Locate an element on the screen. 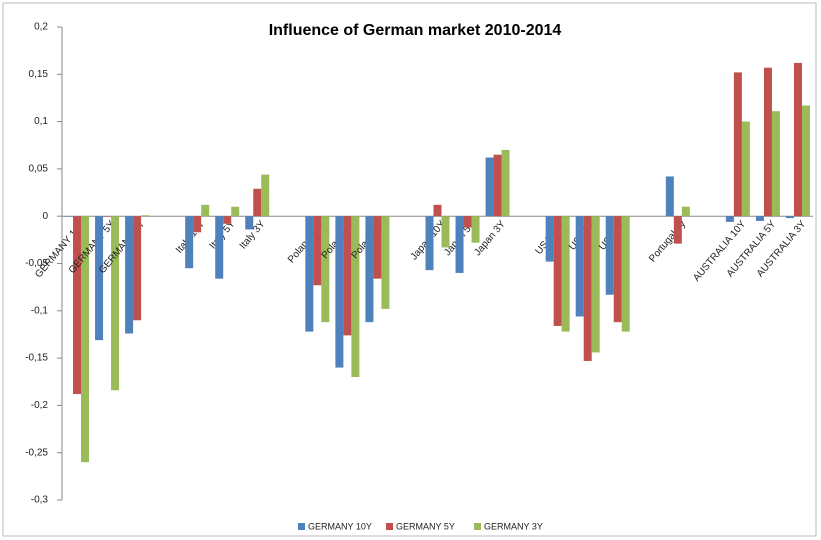  y-tick-label: -0,2 is located at coordinates (40, 405).